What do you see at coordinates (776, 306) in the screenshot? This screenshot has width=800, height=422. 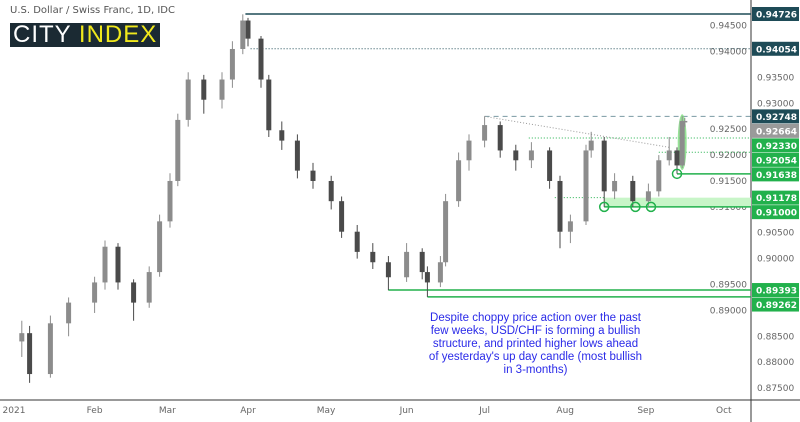 I see `price-tag-label: 0.89262` at bounding box center [776, 306].